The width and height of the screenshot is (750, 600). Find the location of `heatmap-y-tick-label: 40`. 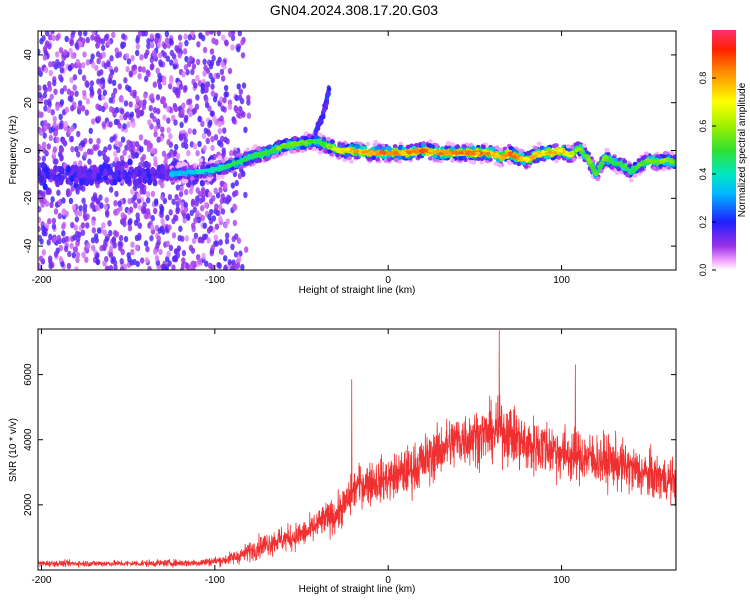

heatmap-y-tick-label: 40 is located at coordinates (28, 55).